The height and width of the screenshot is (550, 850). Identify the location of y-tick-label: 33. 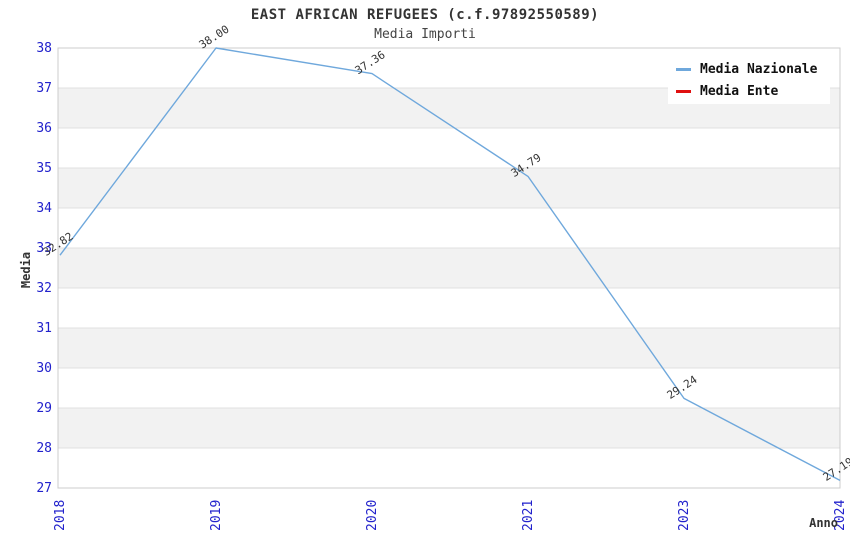
(44, 248).